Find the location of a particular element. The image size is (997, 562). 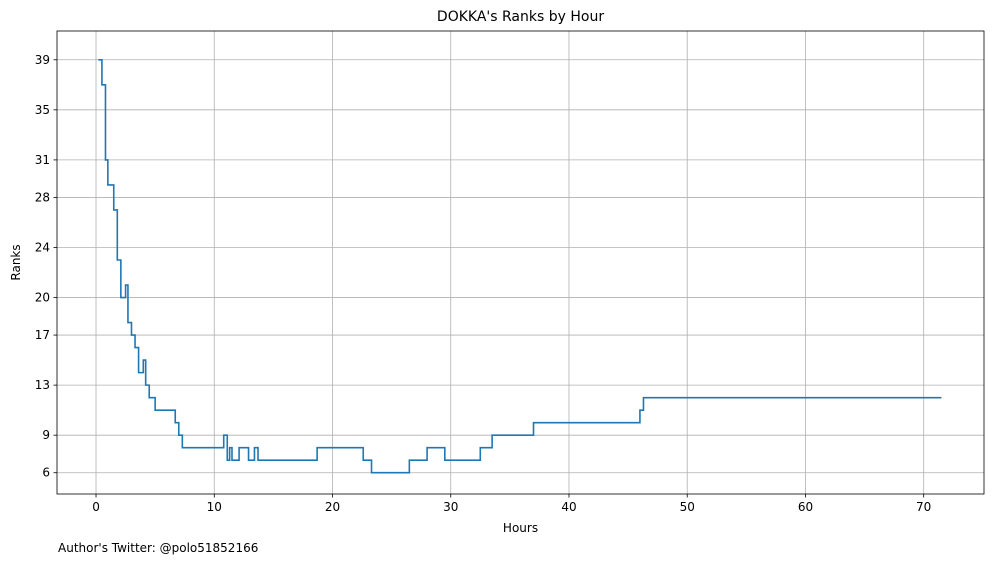

y-tick-label: 17 is located at coordinates (42, 335).